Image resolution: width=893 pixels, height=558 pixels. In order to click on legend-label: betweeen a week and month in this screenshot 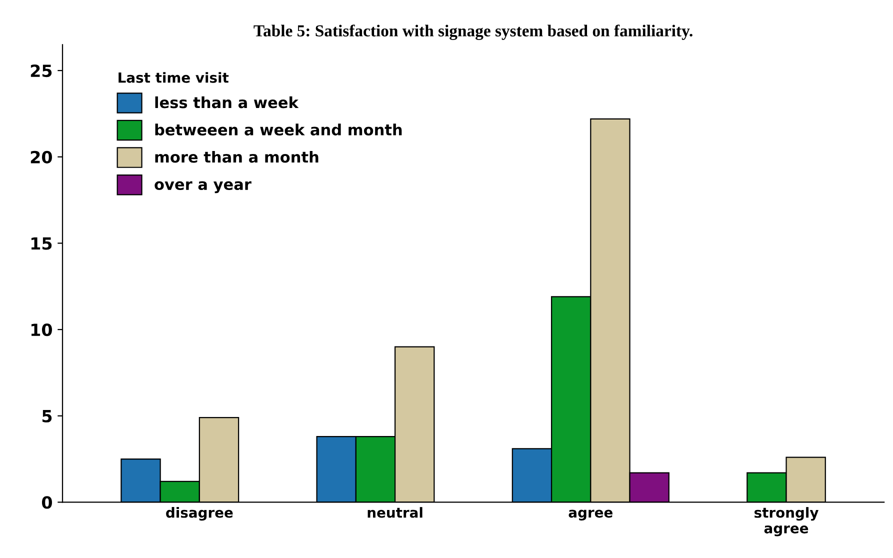, I will do `click(278, 130)`.